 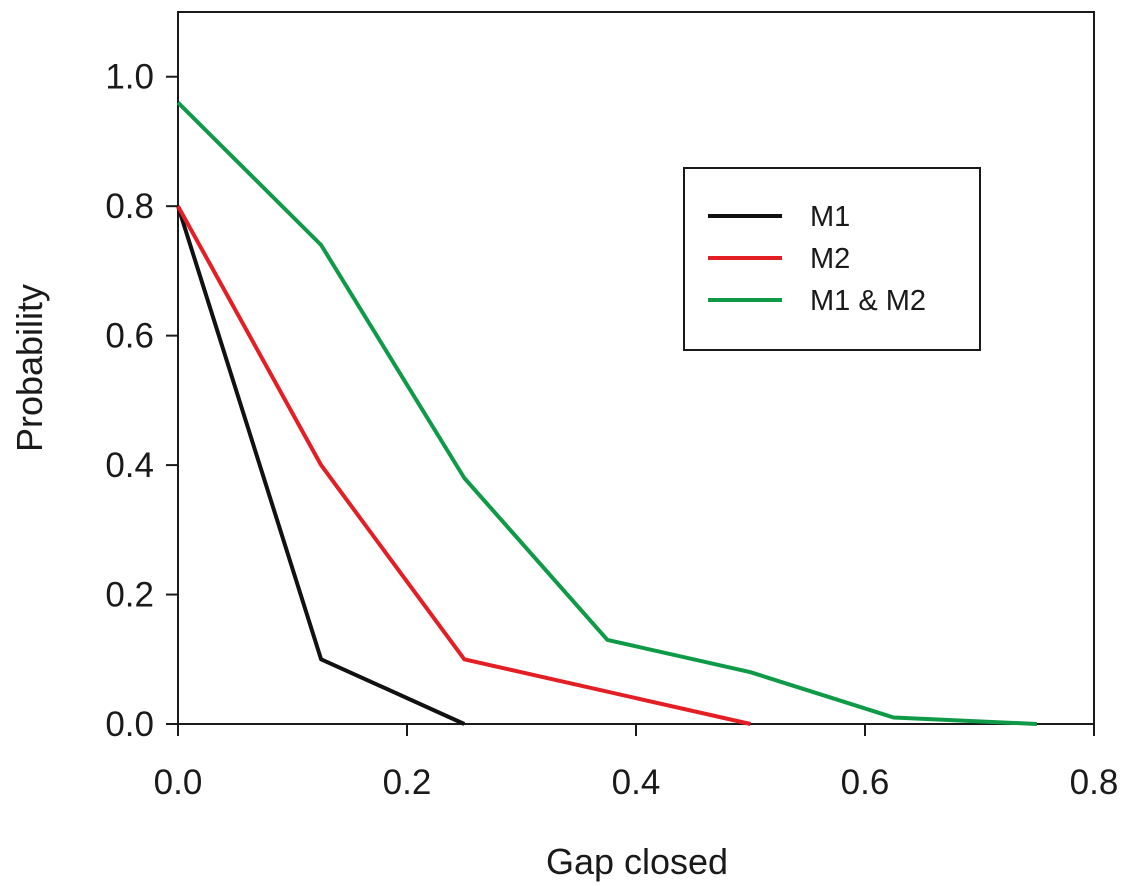 I want to click on x-axis: 0.0 0.2 0.4 0.6 0.8, so click(x=636, y=763).